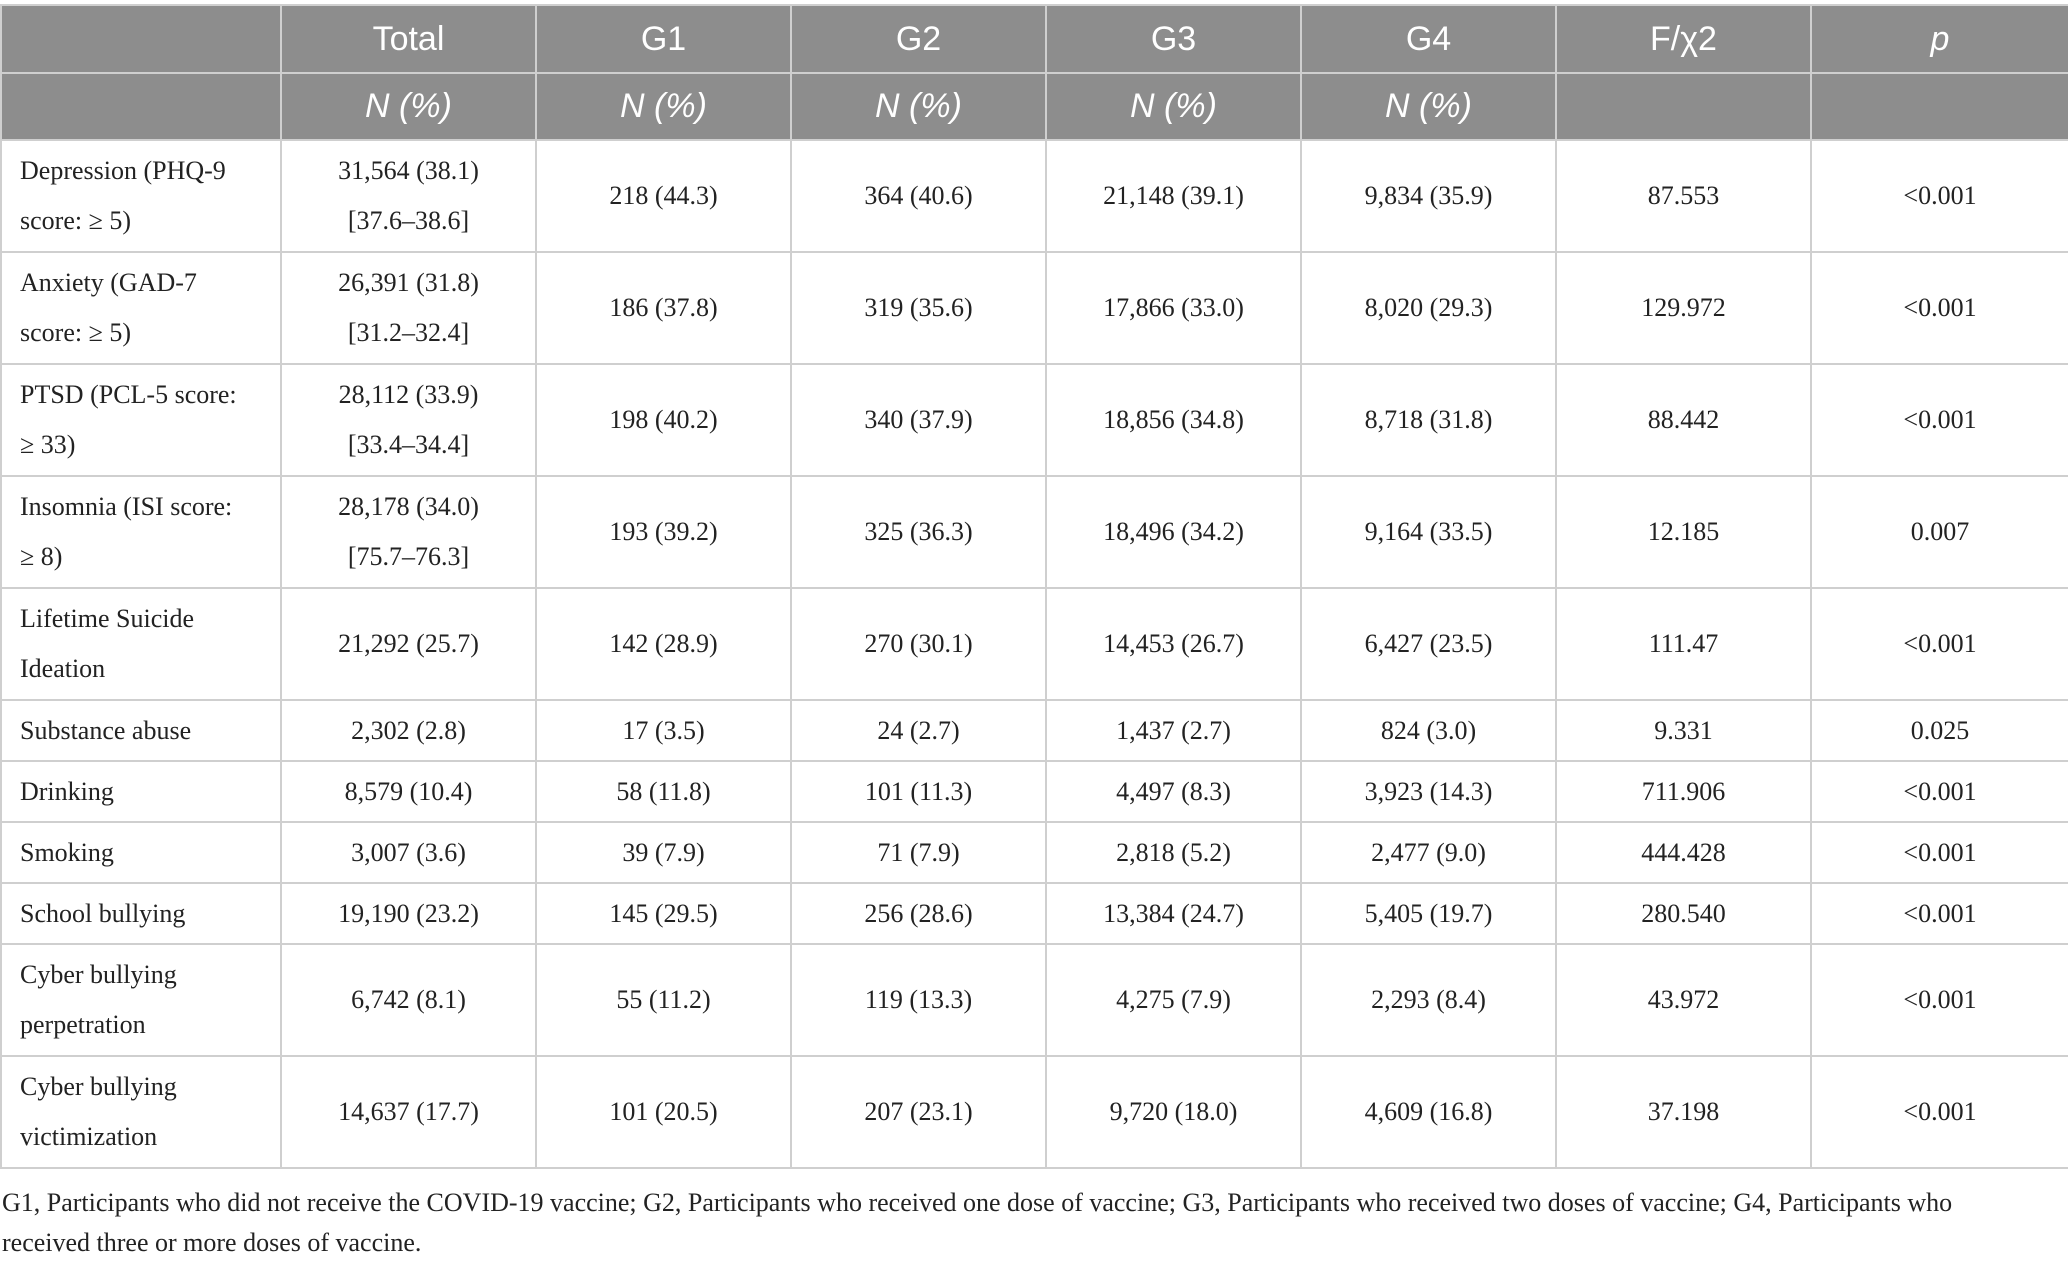 The image size is (2068, 1263). What do you see at coordinates (1683, 420) in the screenshot?
I see `cell-f-chi2: 88.442` at bounding box center [1683, 420].